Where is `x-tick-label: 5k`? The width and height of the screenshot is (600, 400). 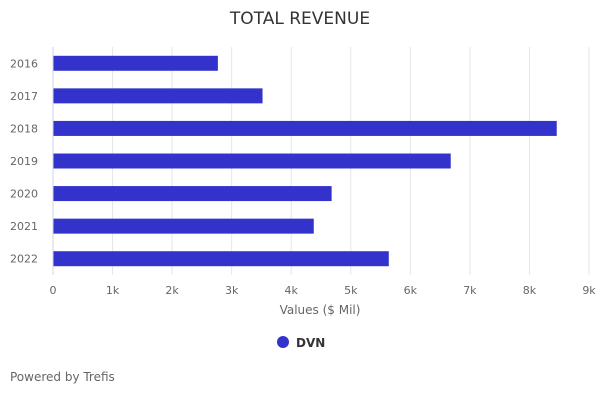
x-tick-label: 5k is located at coordinates (351, 290).